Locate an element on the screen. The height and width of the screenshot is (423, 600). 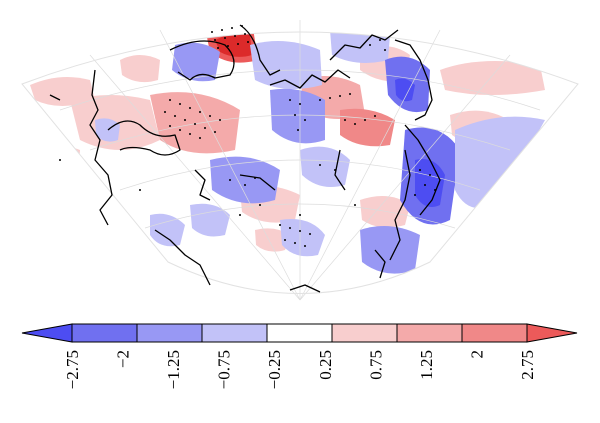
colorbar-tick-label: −0.75 is located at coordinates (224, 369).